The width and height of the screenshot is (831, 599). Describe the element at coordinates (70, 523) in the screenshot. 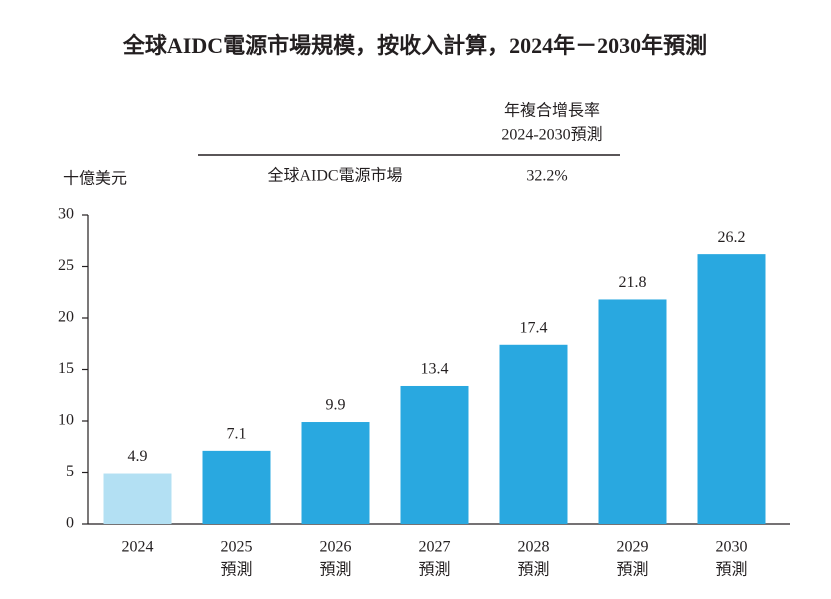

I see `y-tick-label: 0` at that location.